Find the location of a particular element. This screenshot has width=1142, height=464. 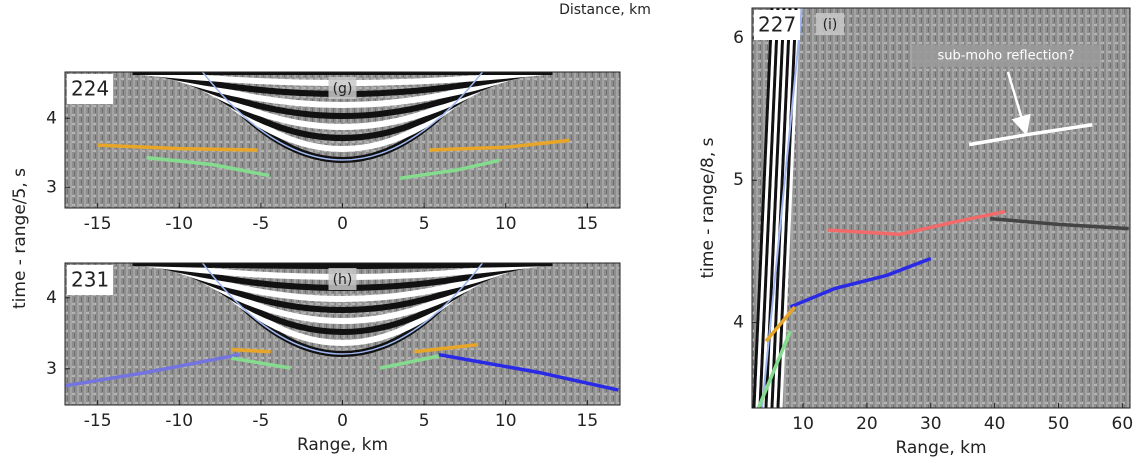

note-box is located at coordinates (1006, 56).